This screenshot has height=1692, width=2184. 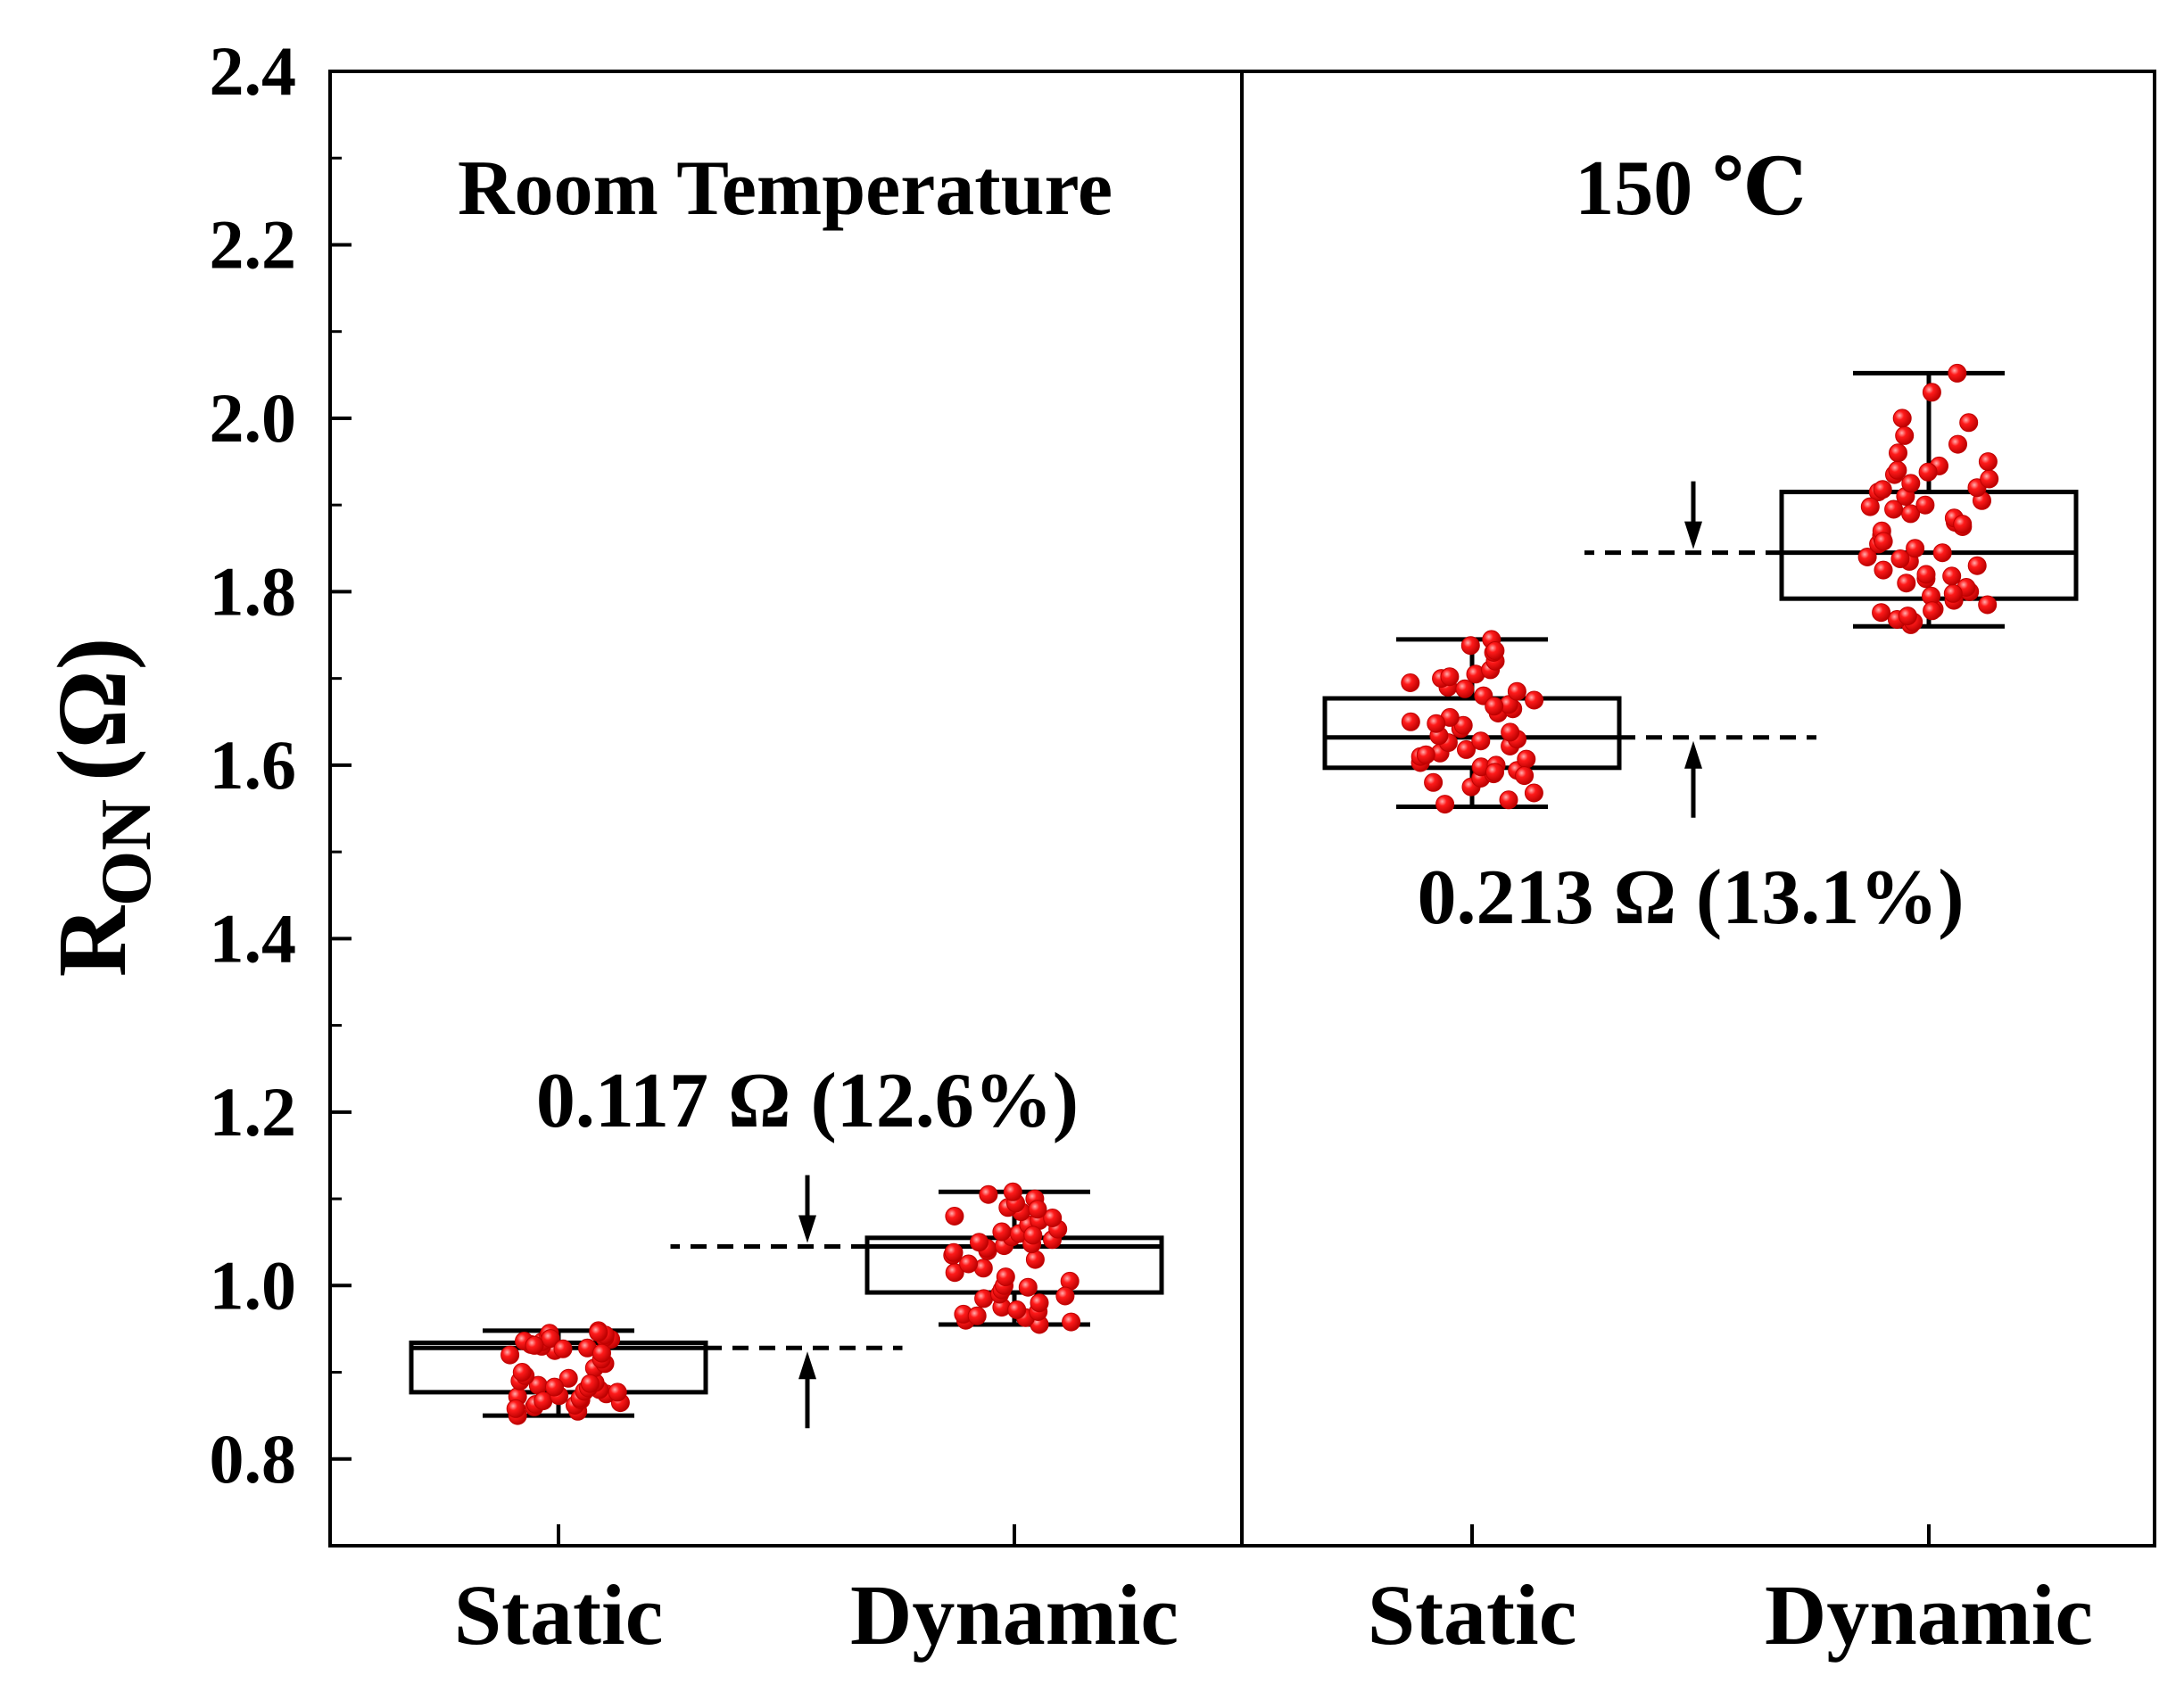 I want to click on difference-annotation: 0.213 Ω (13.1%), so click(x=1690, y=897).